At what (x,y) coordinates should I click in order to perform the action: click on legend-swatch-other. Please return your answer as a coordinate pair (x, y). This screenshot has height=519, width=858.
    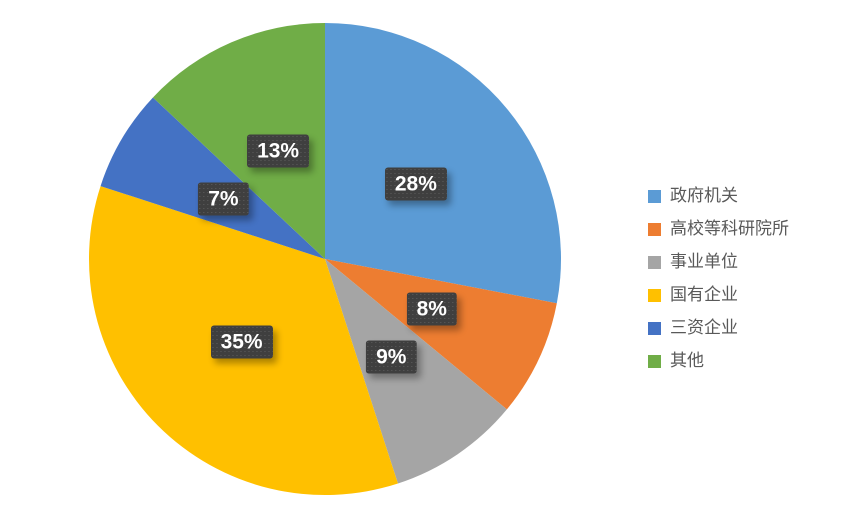
    Looking at the image, I should click on (654, 361).